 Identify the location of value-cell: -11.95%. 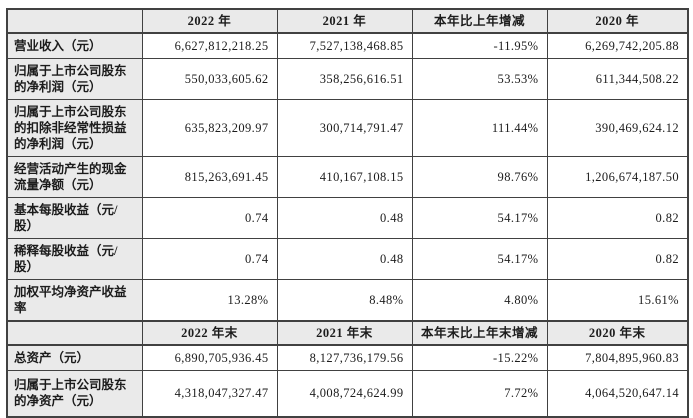
(479, 45).